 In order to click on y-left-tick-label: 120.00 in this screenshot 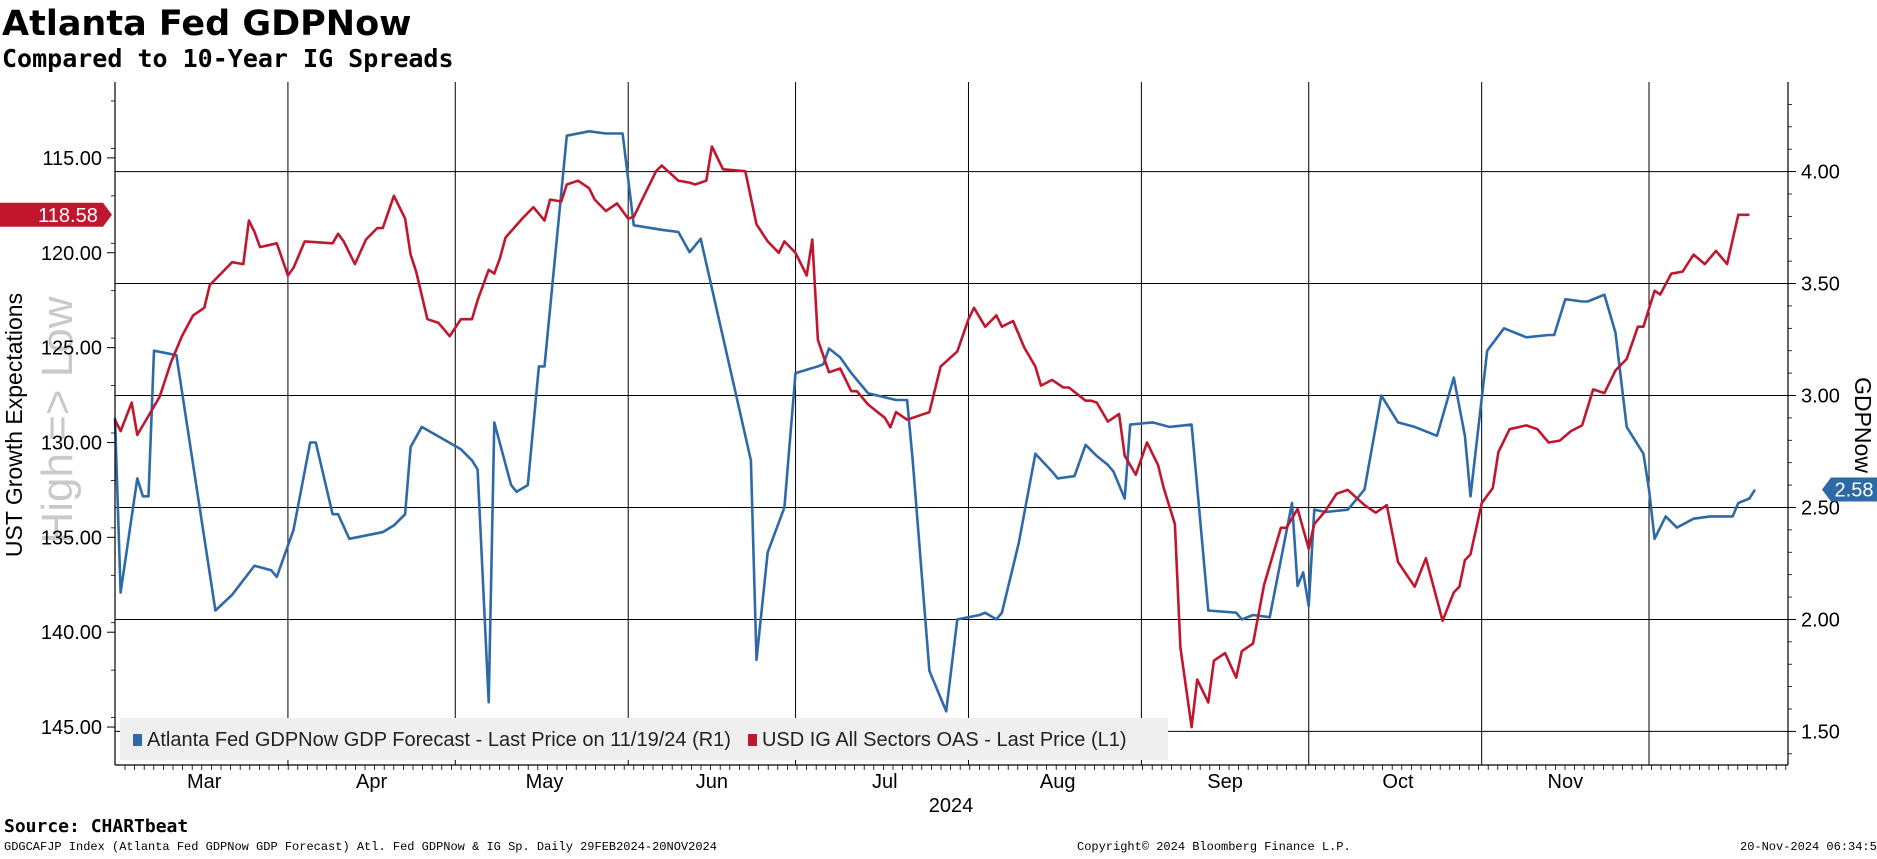, I will do `click(71, 254)`.